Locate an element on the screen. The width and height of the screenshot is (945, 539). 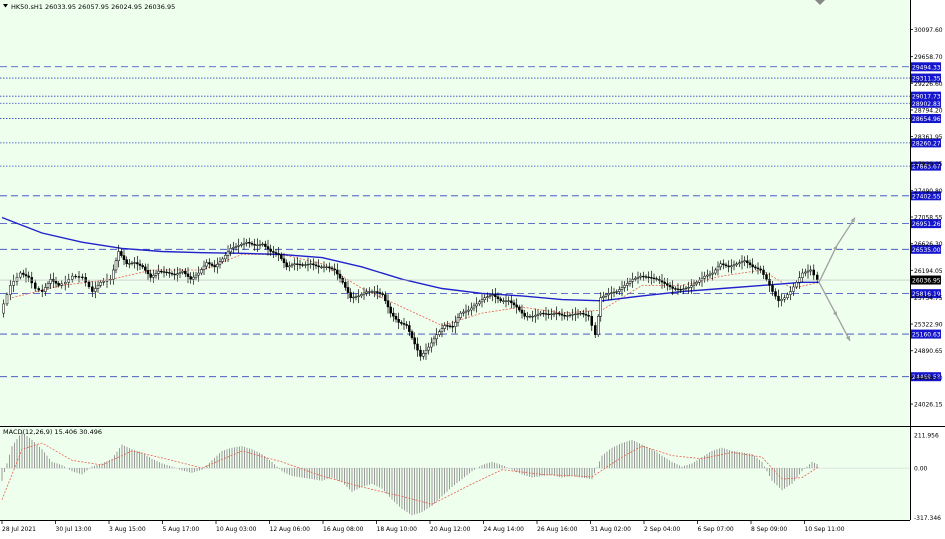
price-tick-label: 27930.05 is located at coordinates (928, 164).